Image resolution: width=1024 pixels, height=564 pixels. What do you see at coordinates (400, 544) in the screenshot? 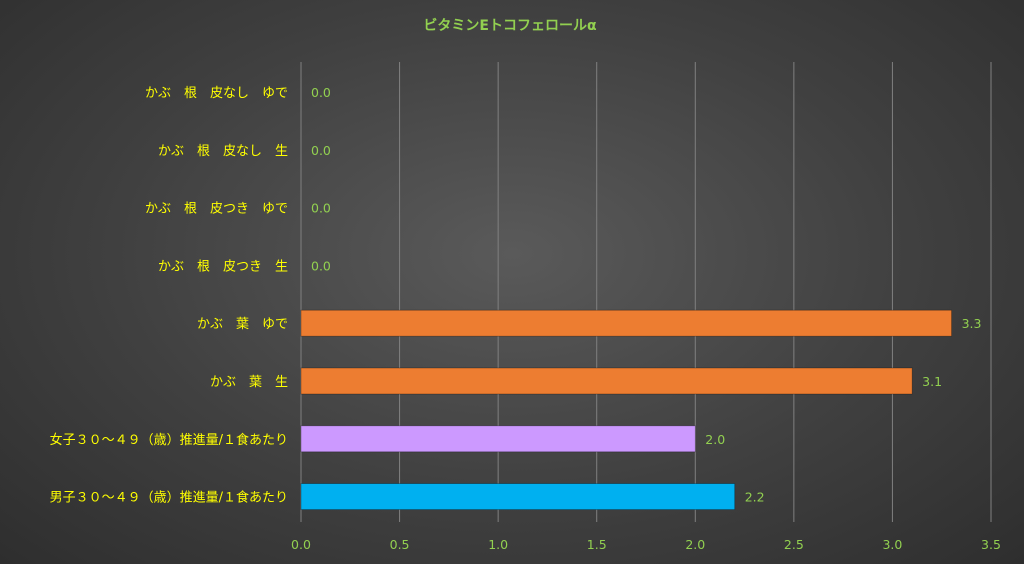
I see `x-tick-label: 0.5` at bounding box center [400, 544].